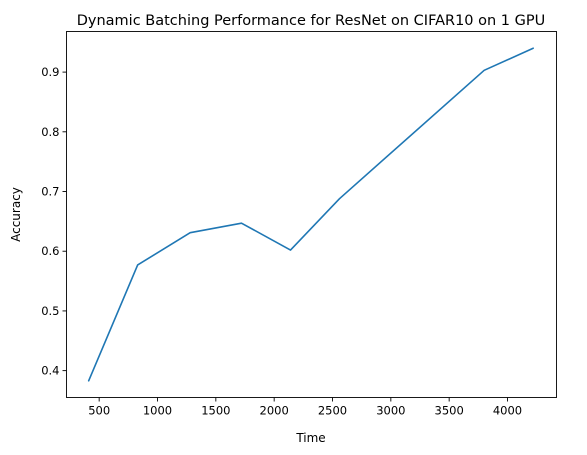  Describe the element at coordinates (50, 192) in the screenshot. I see `y-tick-label: 0.7` at that location.